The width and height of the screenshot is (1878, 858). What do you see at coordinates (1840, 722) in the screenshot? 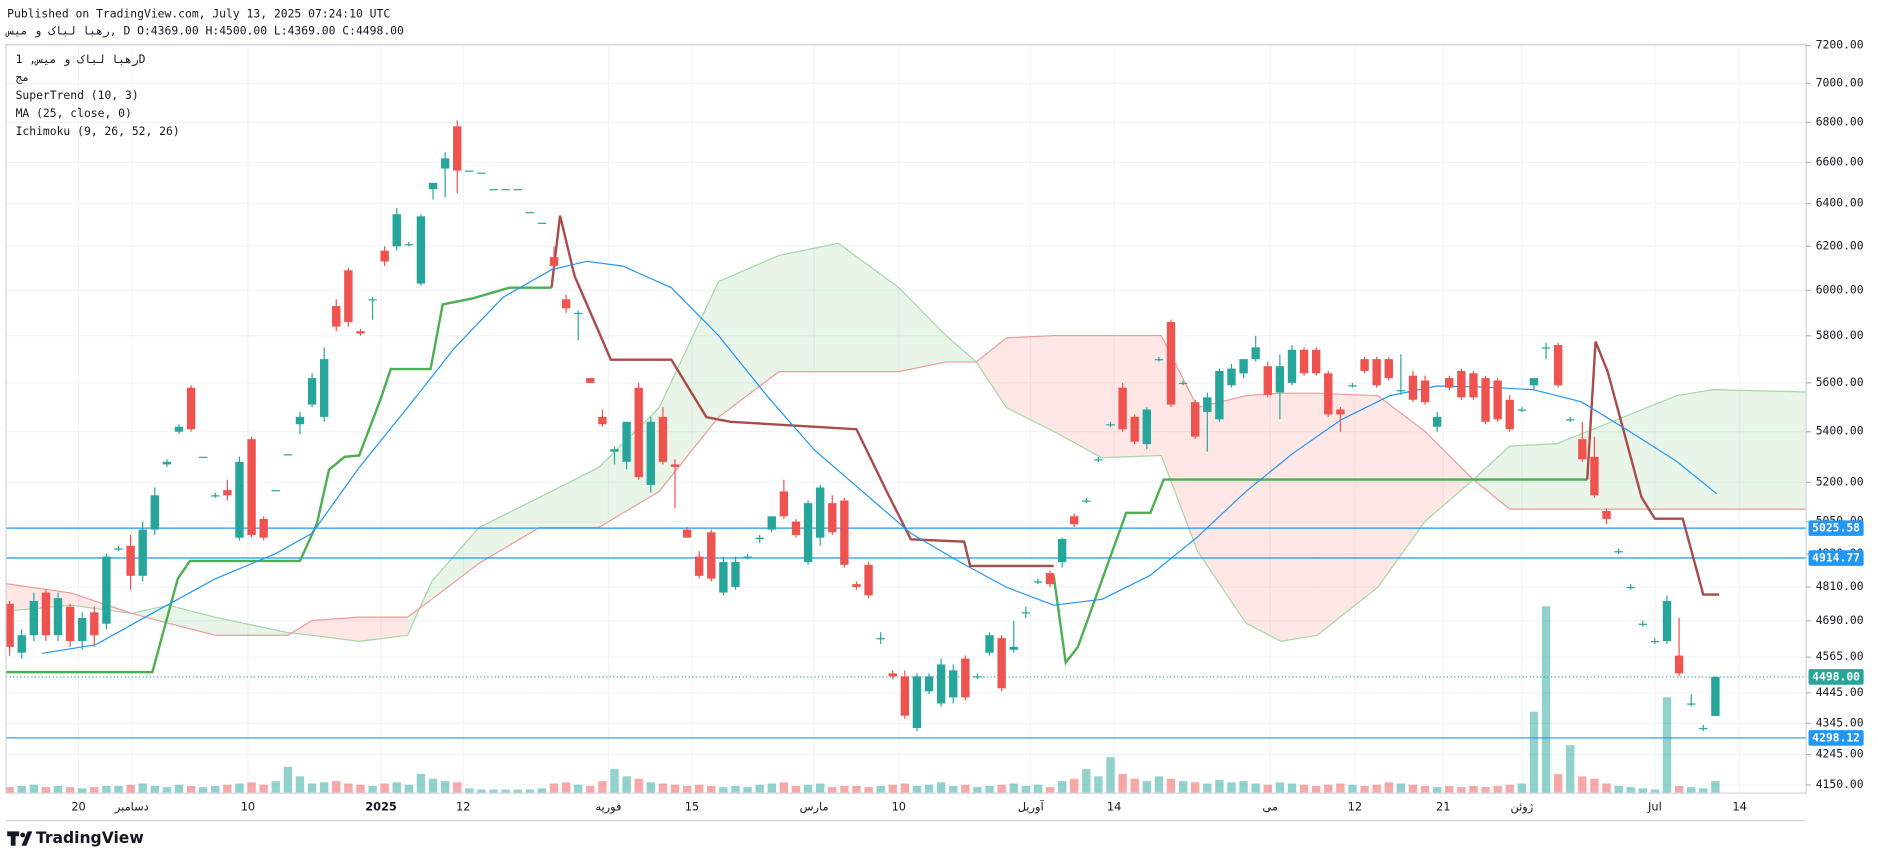
I see `y-tick-label: 4345.00` at bounding box center [1840, 722].